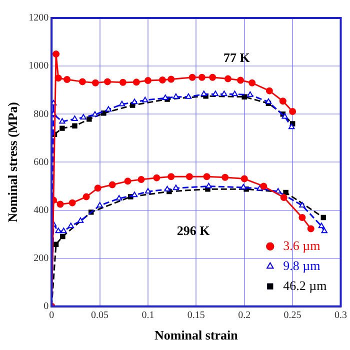 This screenshot has height=350, width=350. What do you see at coordinates (38, 18) in the screenshot?
I see `y-tick-label: 1200` at bounding box center [38, 18].